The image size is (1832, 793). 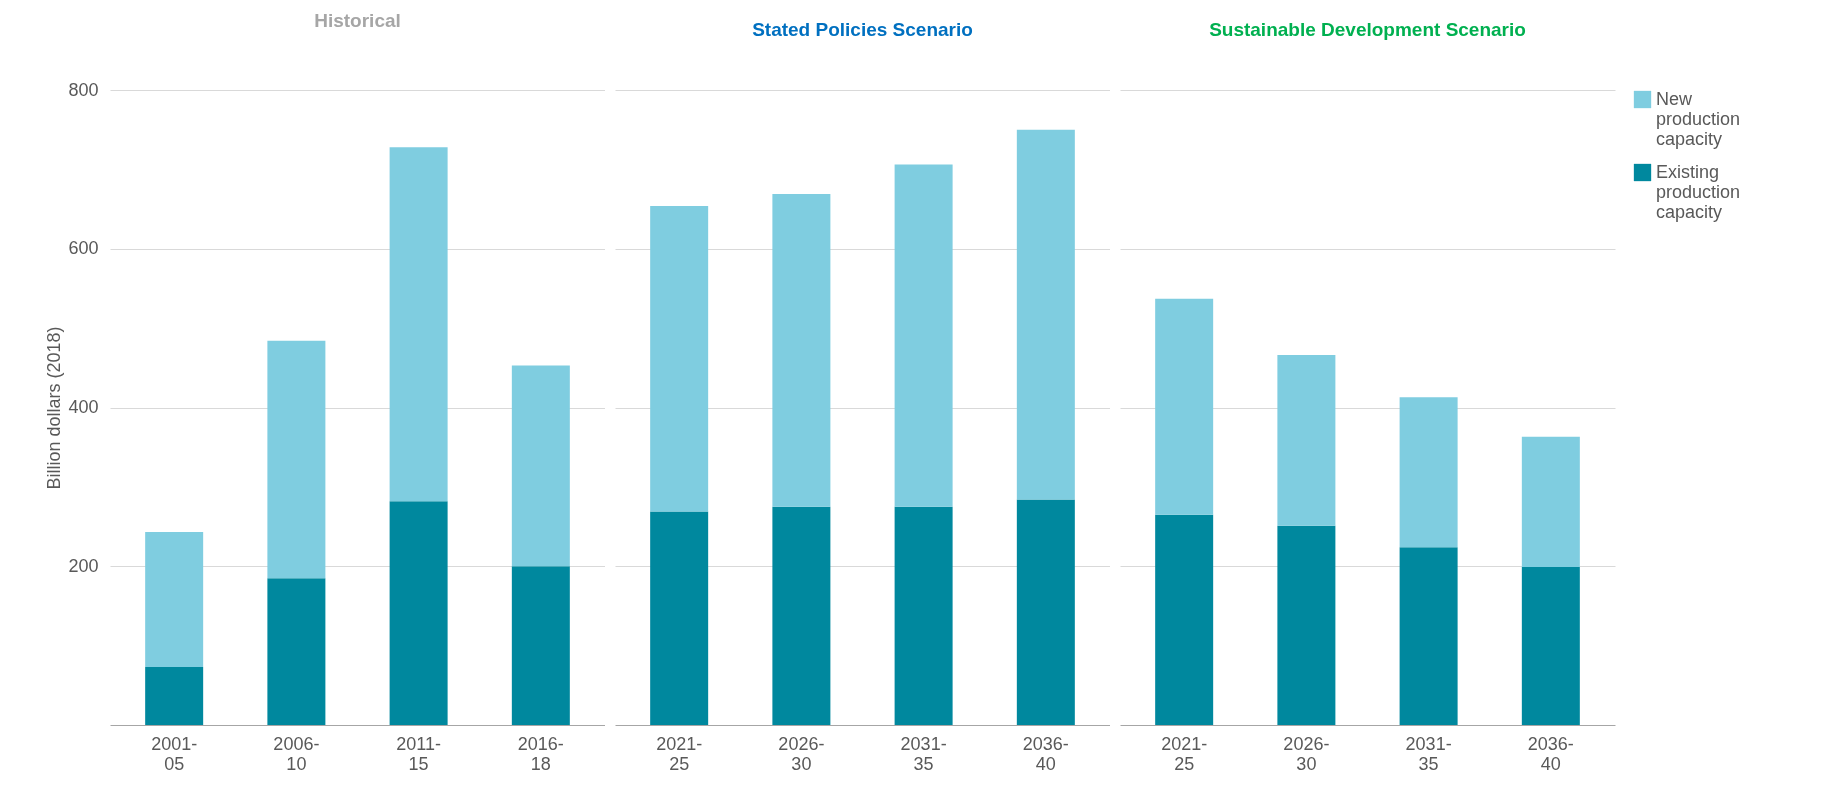 What do you see at coordinates (1367, 29) in the screenshot?
I see `chart-title: Sustainable Development Scenario` at bounding box center [1367, 29].